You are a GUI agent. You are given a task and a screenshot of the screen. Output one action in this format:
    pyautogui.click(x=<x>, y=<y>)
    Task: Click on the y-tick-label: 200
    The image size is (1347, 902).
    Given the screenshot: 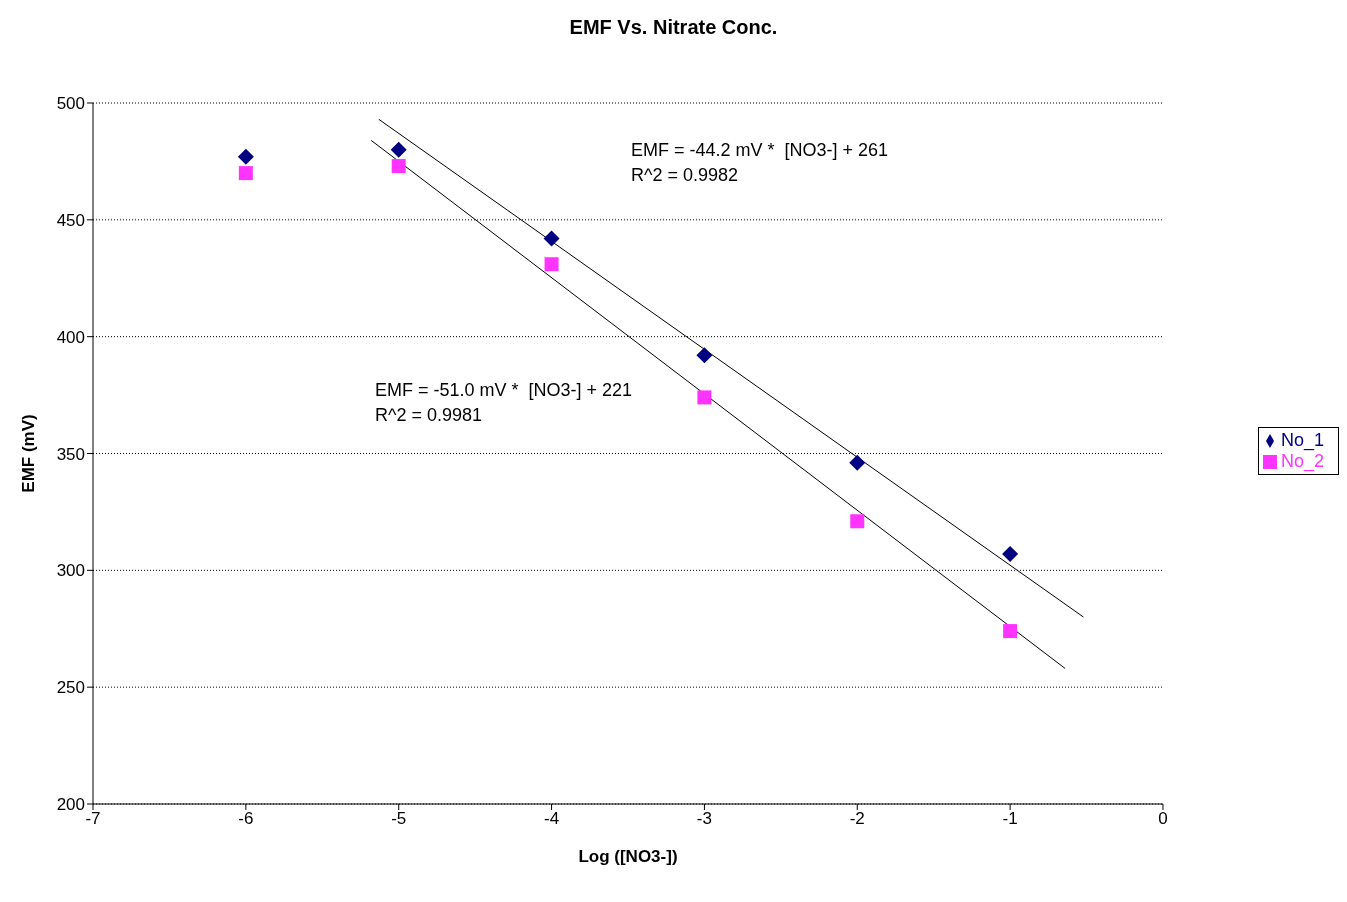 What is the action you would take?
    pyautogui.click(x=70, y=805)
    